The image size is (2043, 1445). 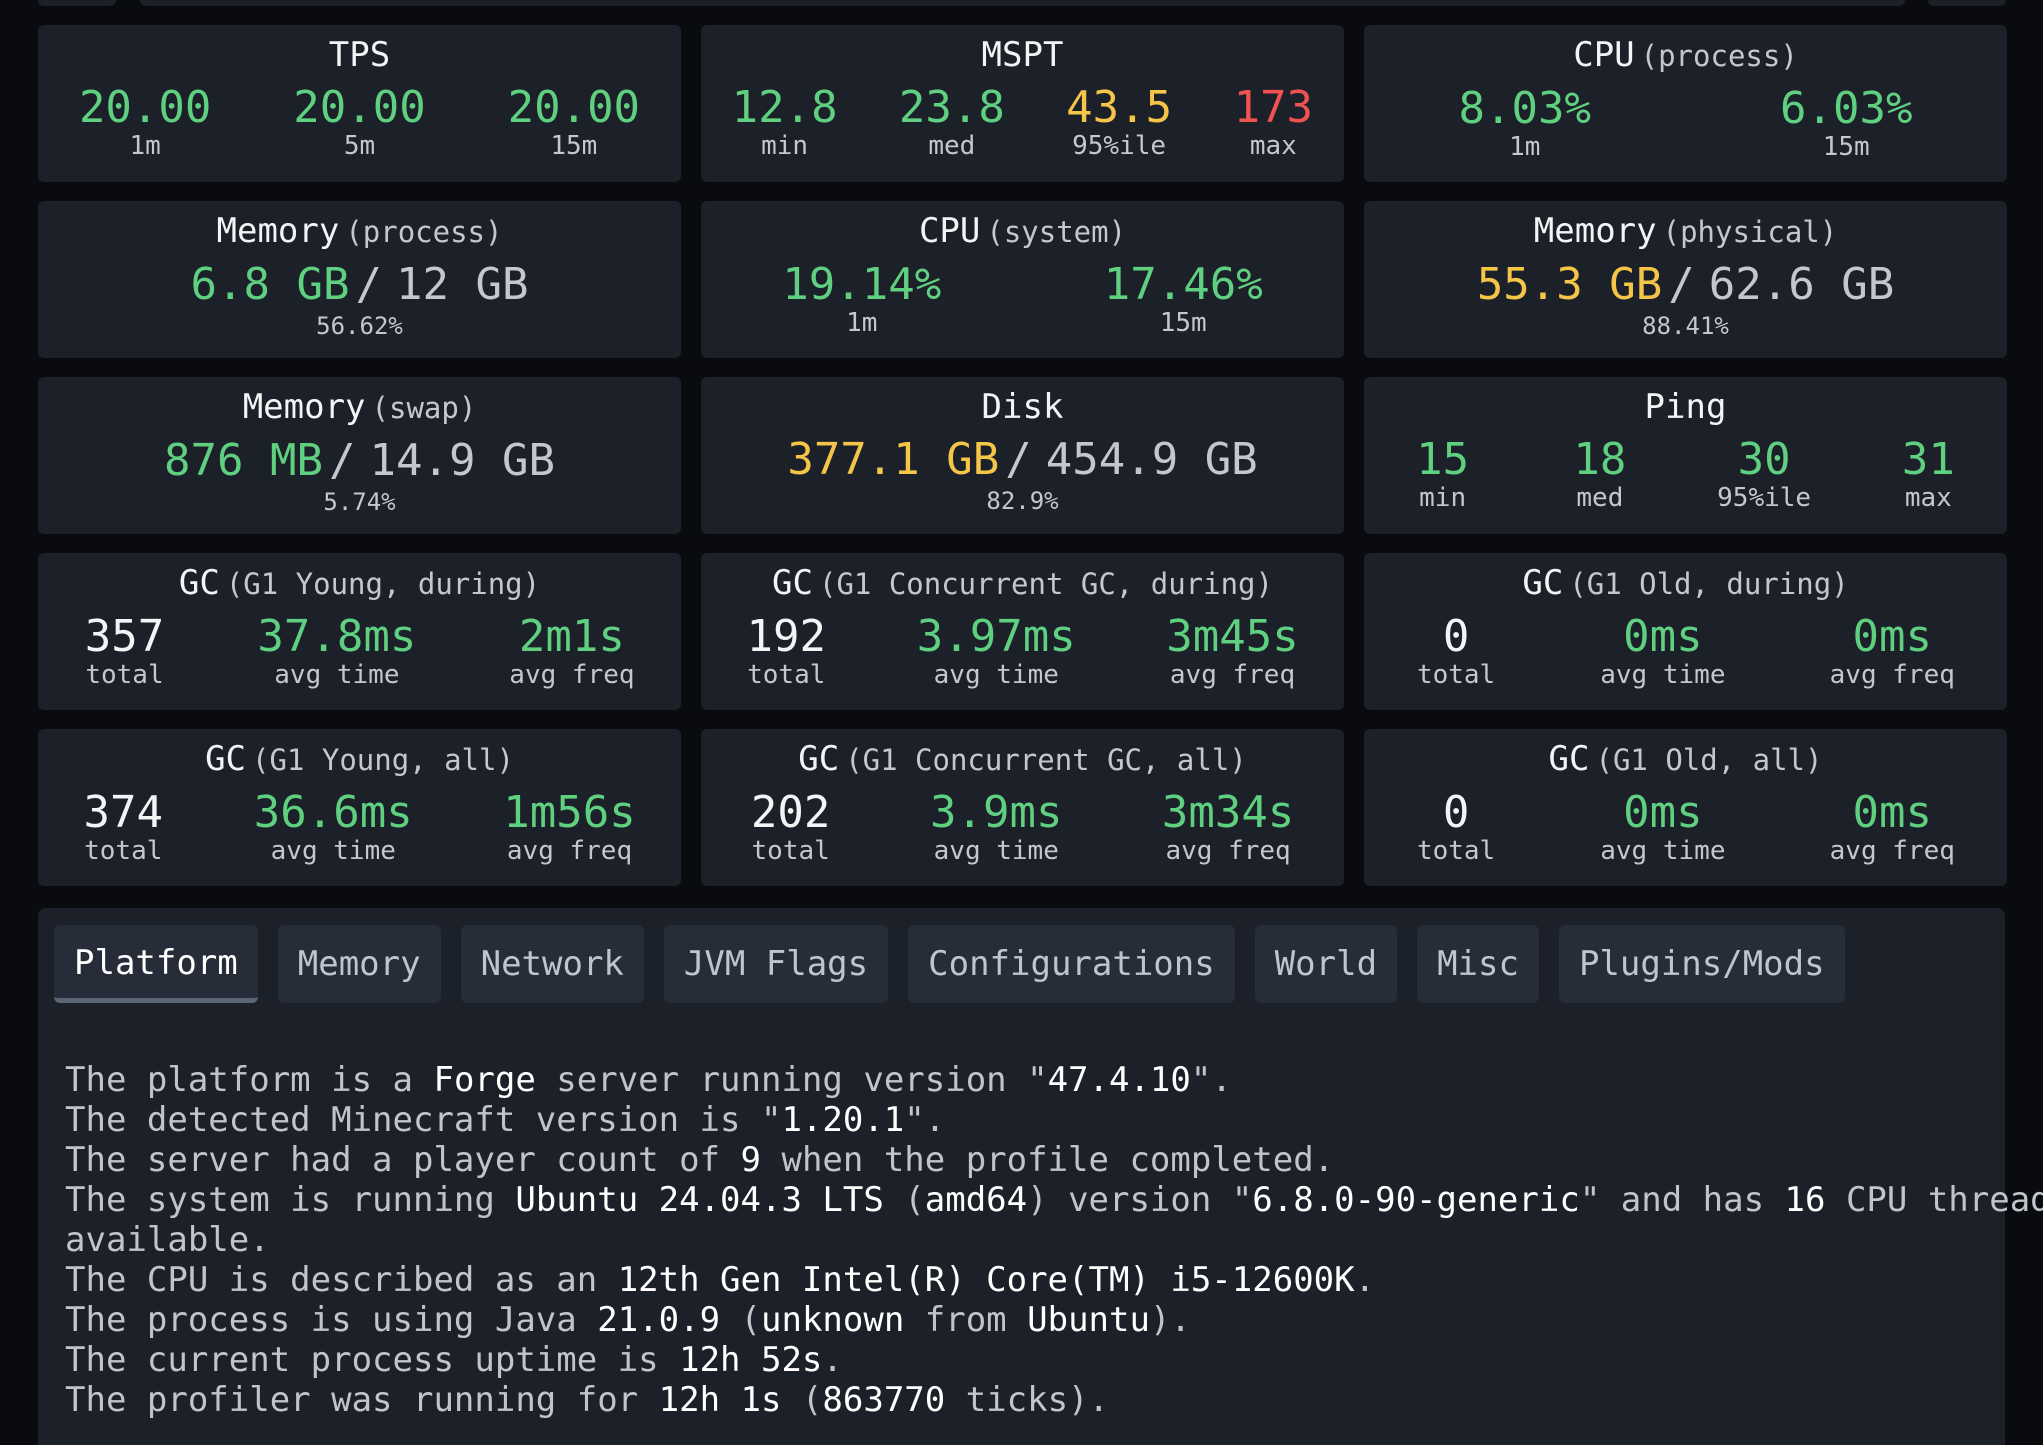 I want to click on tab-network: Network, so click(x=552, y=964).